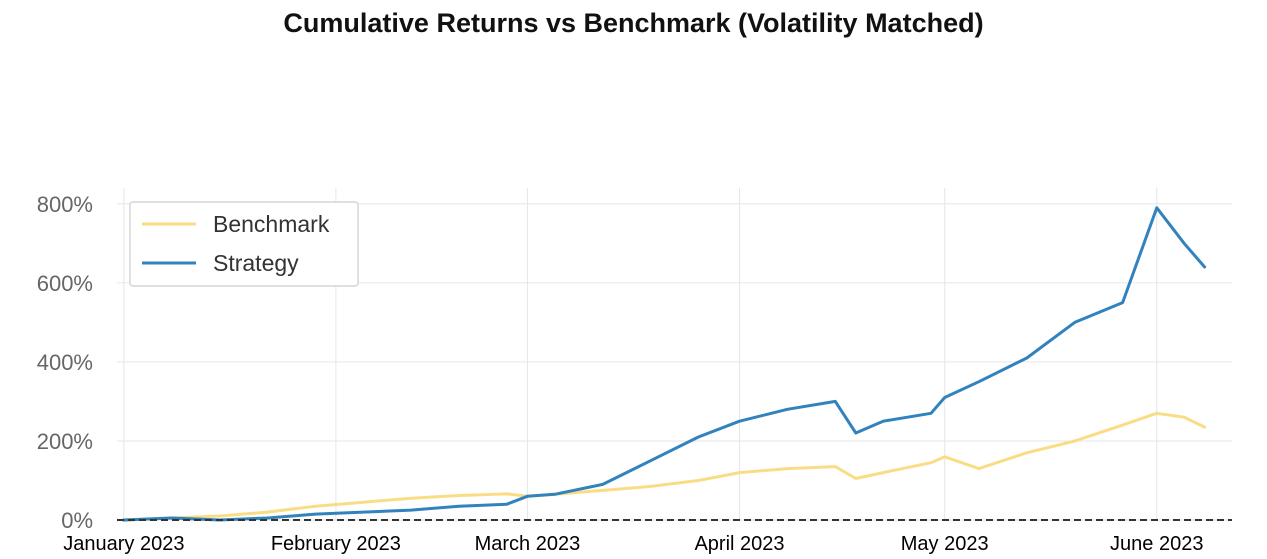 The height and width of the screenshot is (559, 1267). What do you see at coordinates (65, 204) in the screenshot?
I see `y-tick-label: 800%` at bounding box center [65, 204].